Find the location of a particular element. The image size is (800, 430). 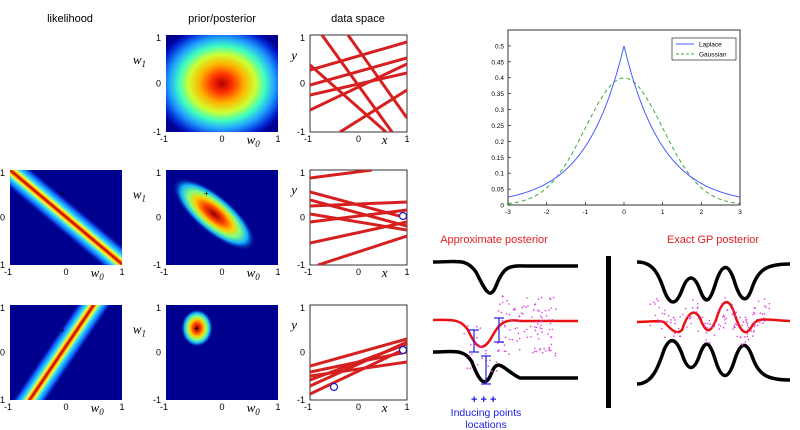

mean-curve is located at coordinates (505, 333).